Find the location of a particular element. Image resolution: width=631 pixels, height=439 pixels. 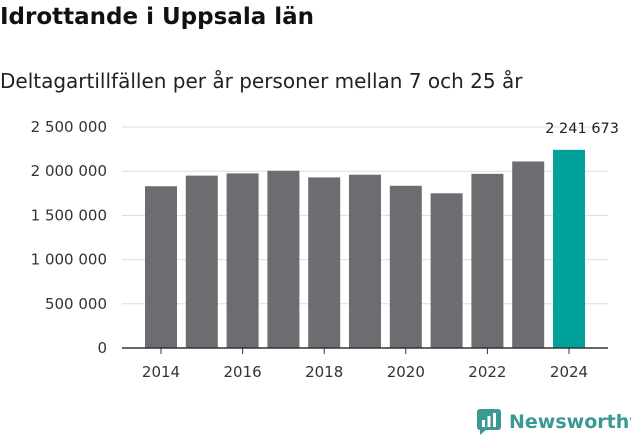

y-tick-label: 2 500 000 is located at coordinates (69, 127).